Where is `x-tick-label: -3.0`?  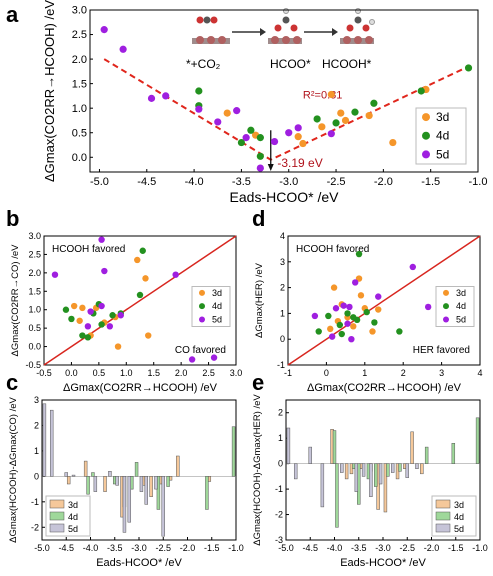 x-tick-label: -3.0 is located at coordinates (288, 182).